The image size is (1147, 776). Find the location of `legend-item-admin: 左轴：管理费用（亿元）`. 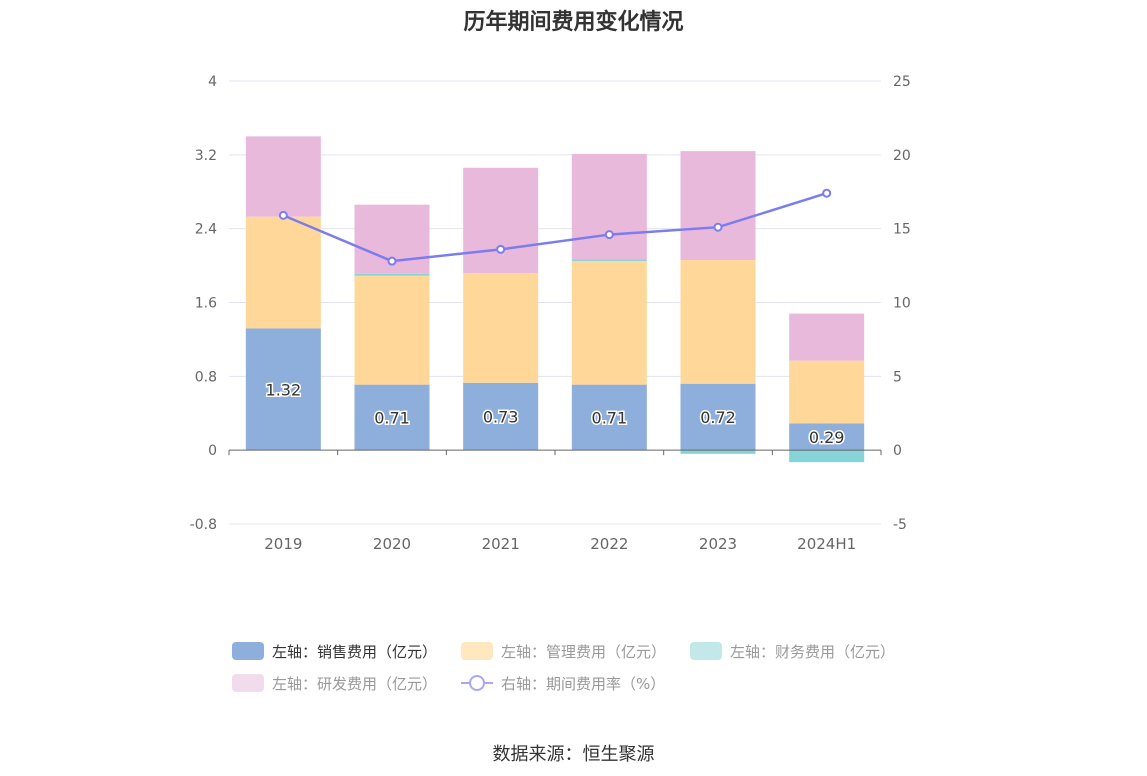

legend-item-admin: 左轴：管理费用（亿元） is located at coordinates (563, 651).